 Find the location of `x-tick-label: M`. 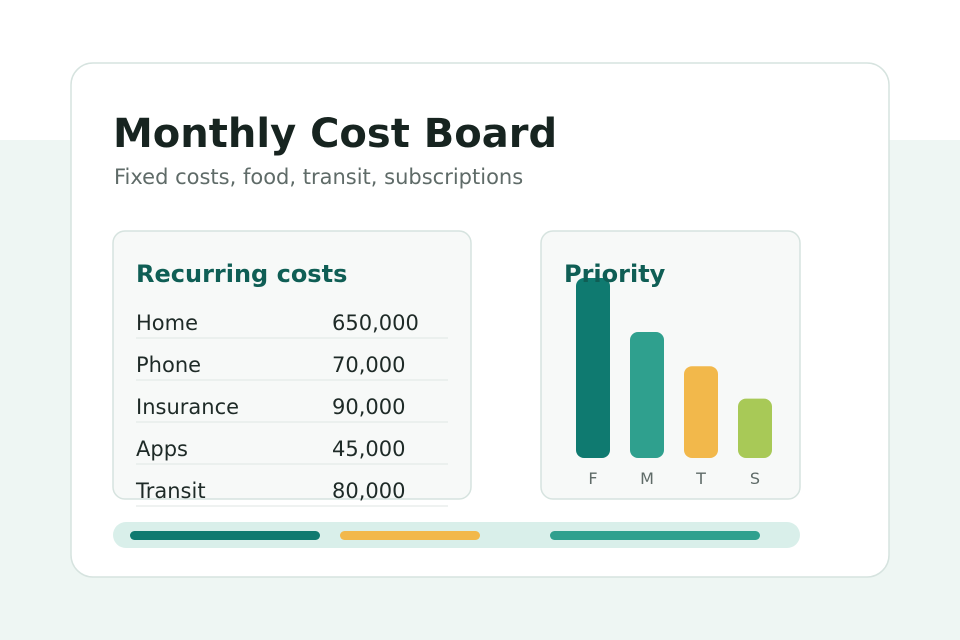

x-tick-label: M is located at coordinates (647, 478).